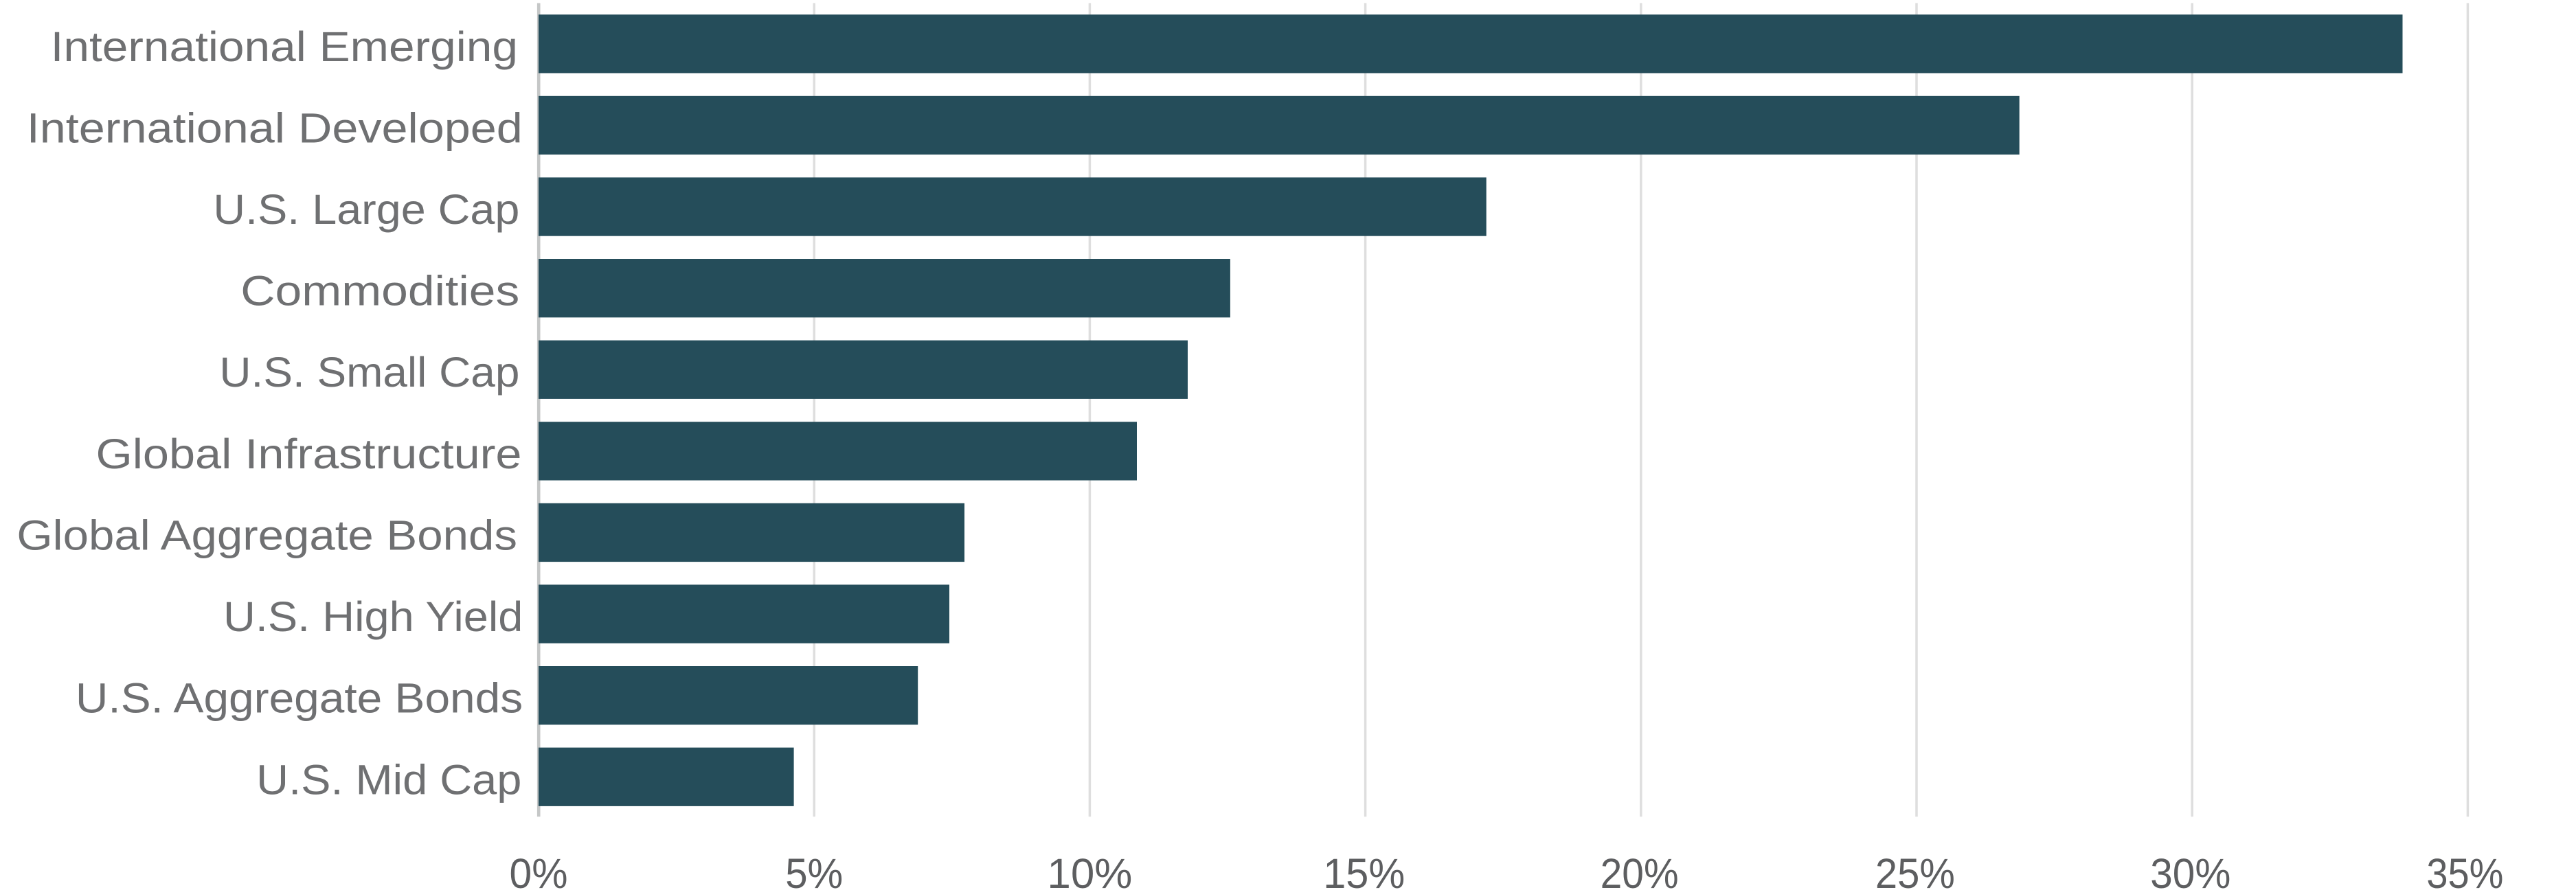  Describe the element at coordinates (814, 870) in the screenshot. I see `svg-text: 5%` at that location.